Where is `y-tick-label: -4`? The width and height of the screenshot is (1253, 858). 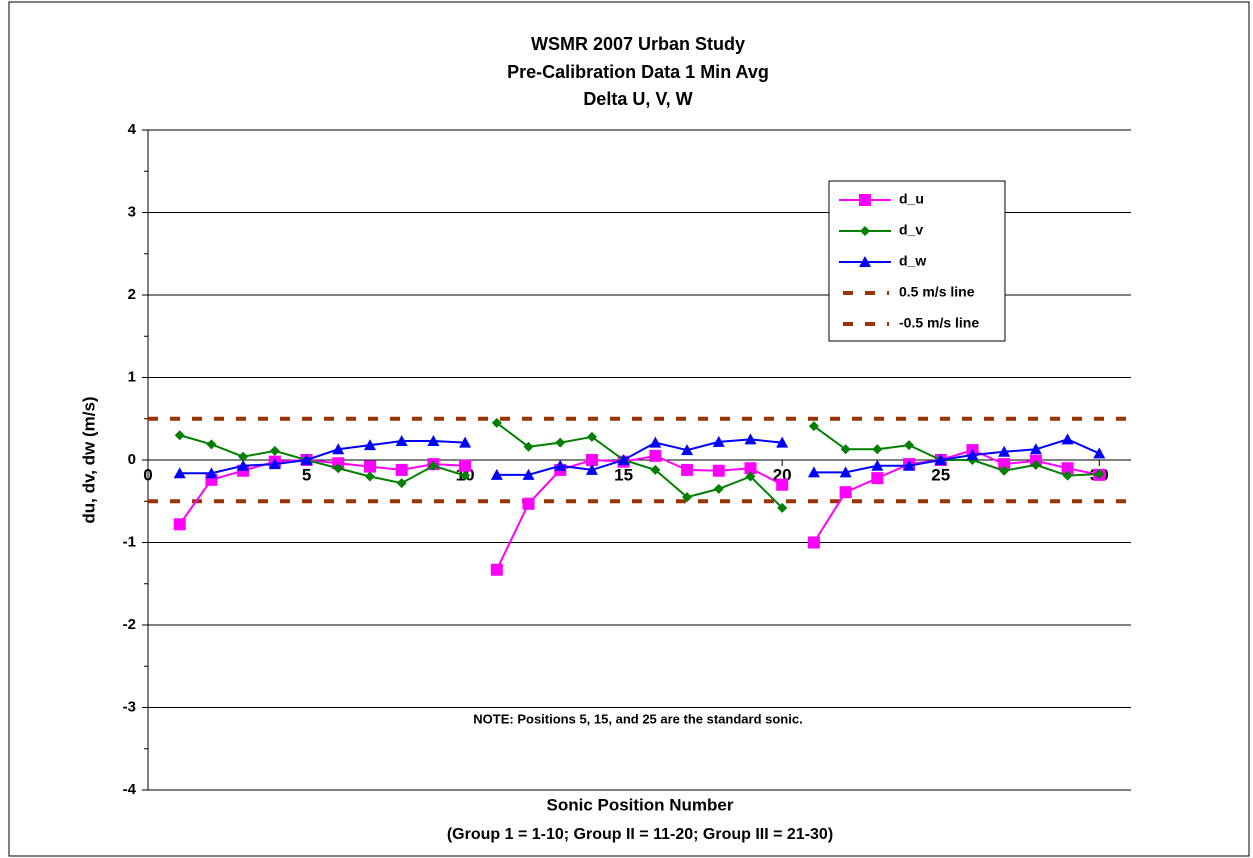 y-tick-label: -4 is located at coordinates (130, 789).